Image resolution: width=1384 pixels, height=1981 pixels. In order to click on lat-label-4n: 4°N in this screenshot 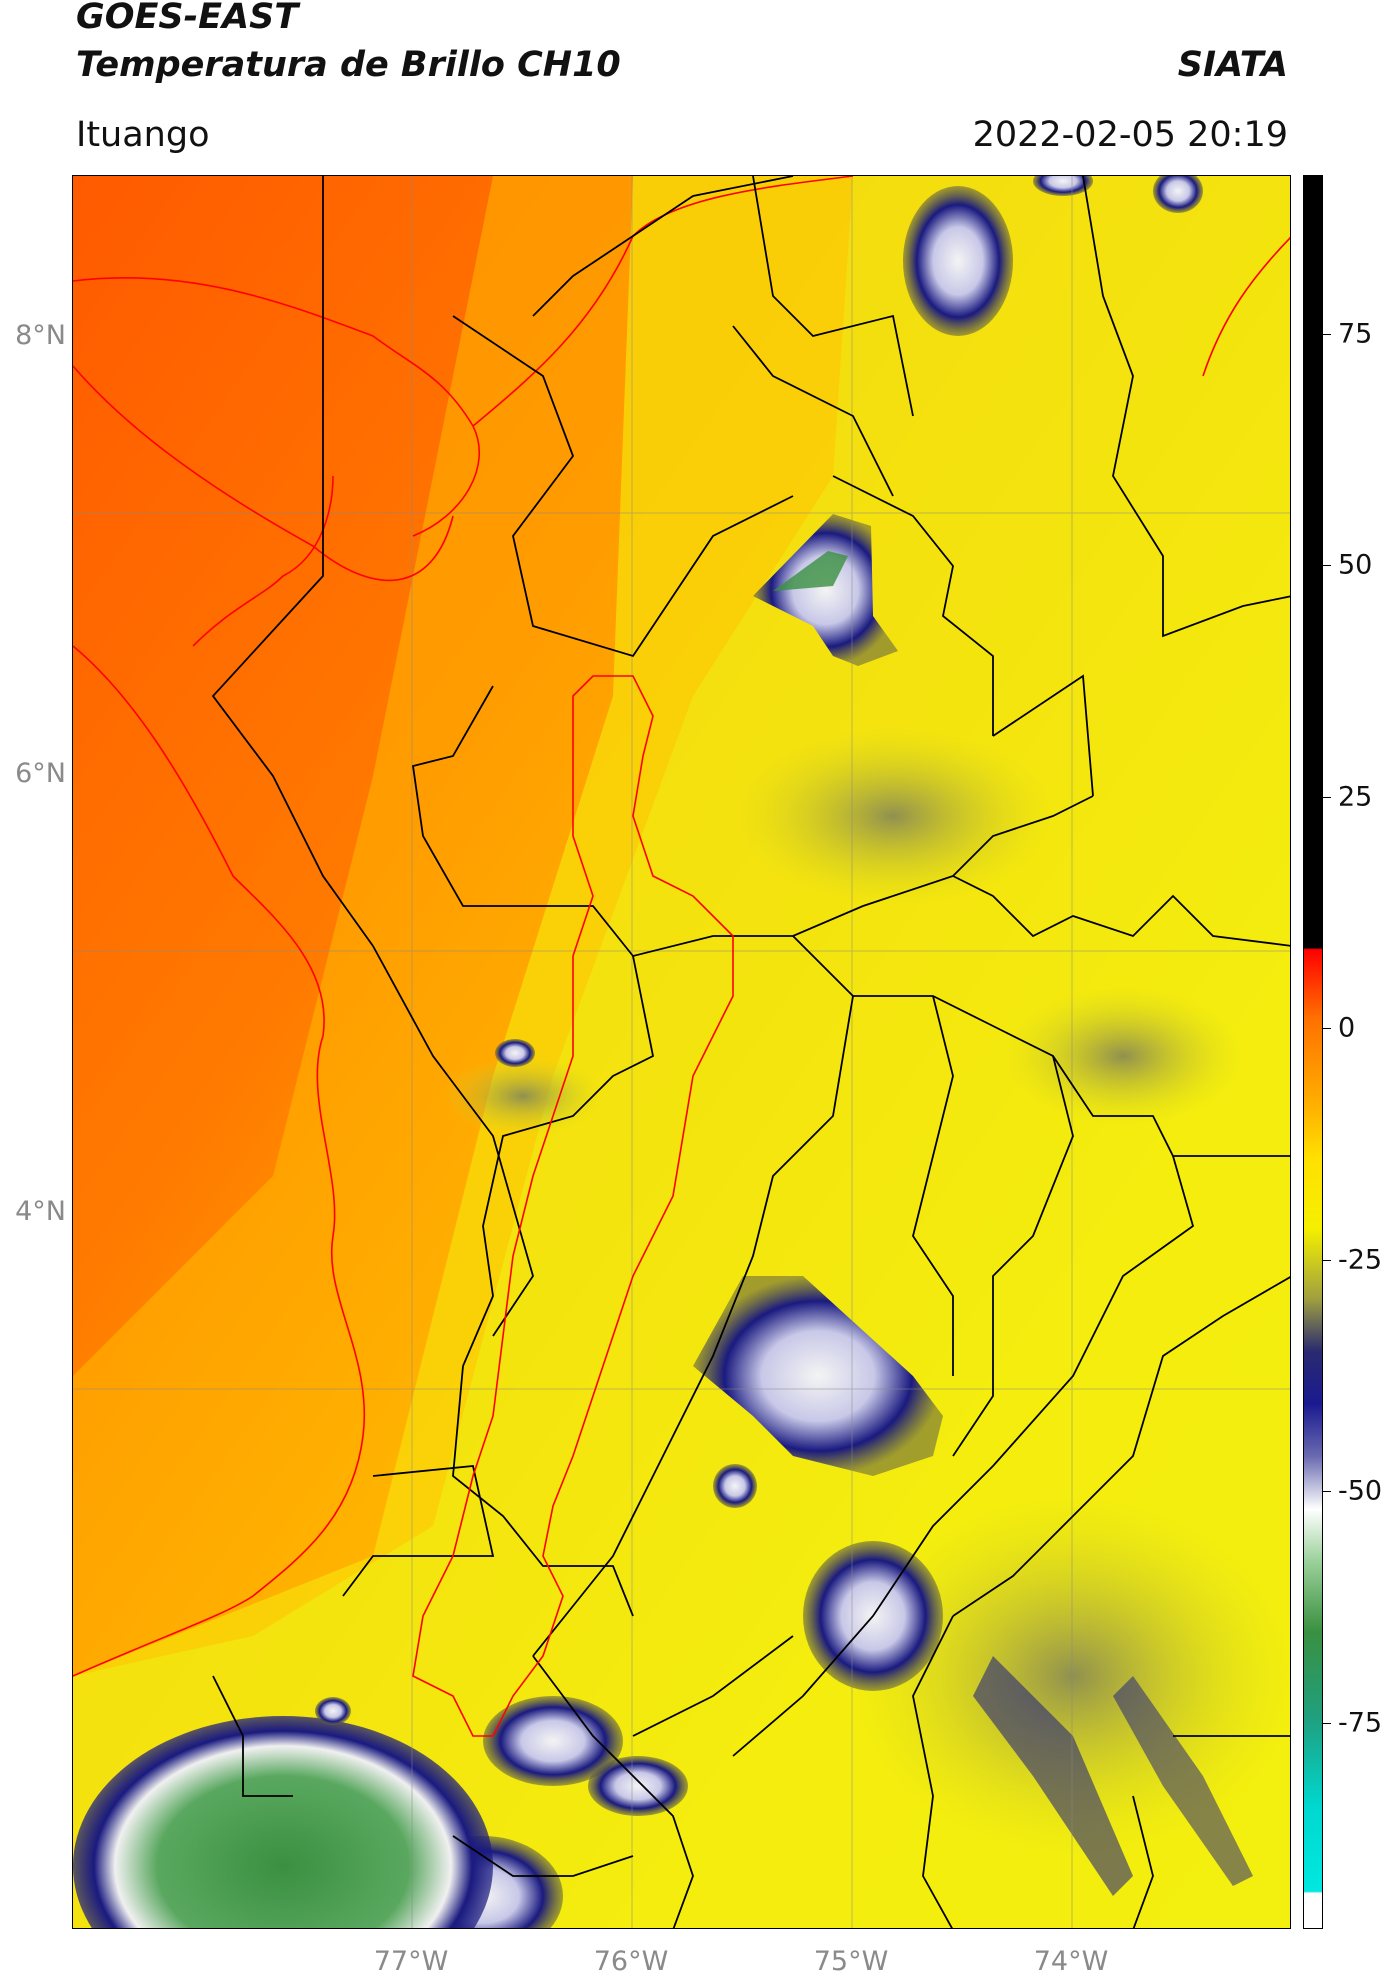, I will do `click(40, 1211)`.